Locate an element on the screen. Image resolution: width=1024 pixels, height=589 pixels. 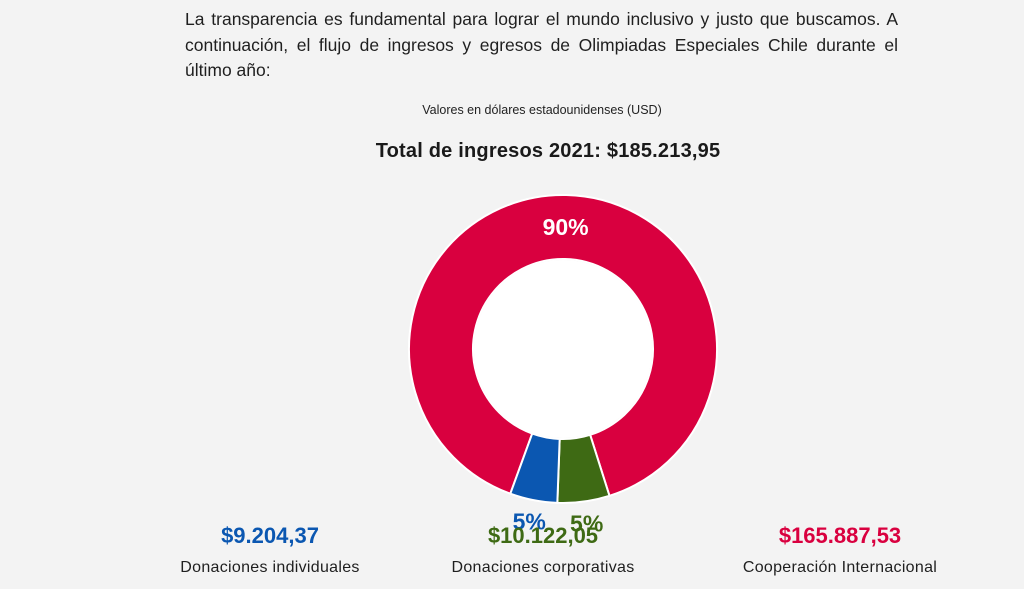
slice-percent-label-2: 90% is located at coordinates (566, 227).